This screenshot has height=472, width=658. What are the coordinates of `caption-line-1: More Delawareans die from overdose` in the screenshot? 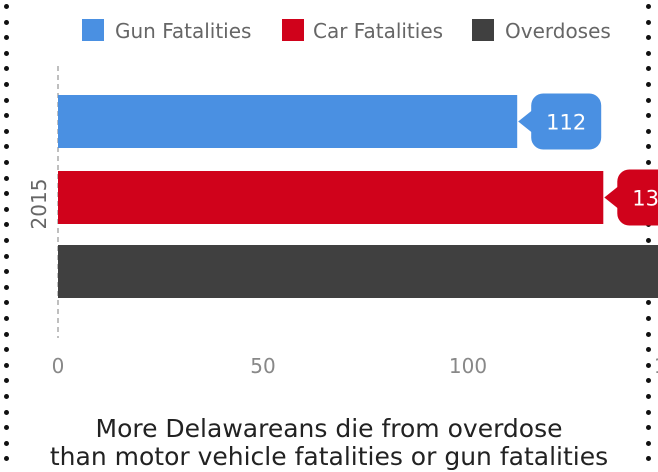 It's located at (329, 428).